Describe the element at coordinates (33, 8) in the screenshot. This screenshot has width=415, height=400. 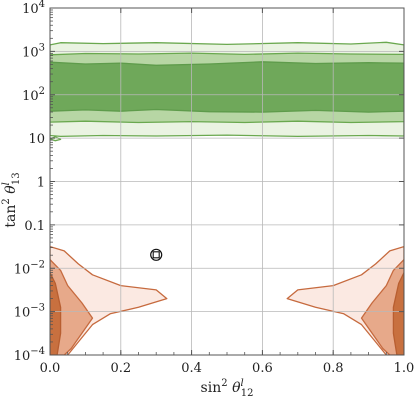
I see `y-tick-label: 10⁴` at that location.